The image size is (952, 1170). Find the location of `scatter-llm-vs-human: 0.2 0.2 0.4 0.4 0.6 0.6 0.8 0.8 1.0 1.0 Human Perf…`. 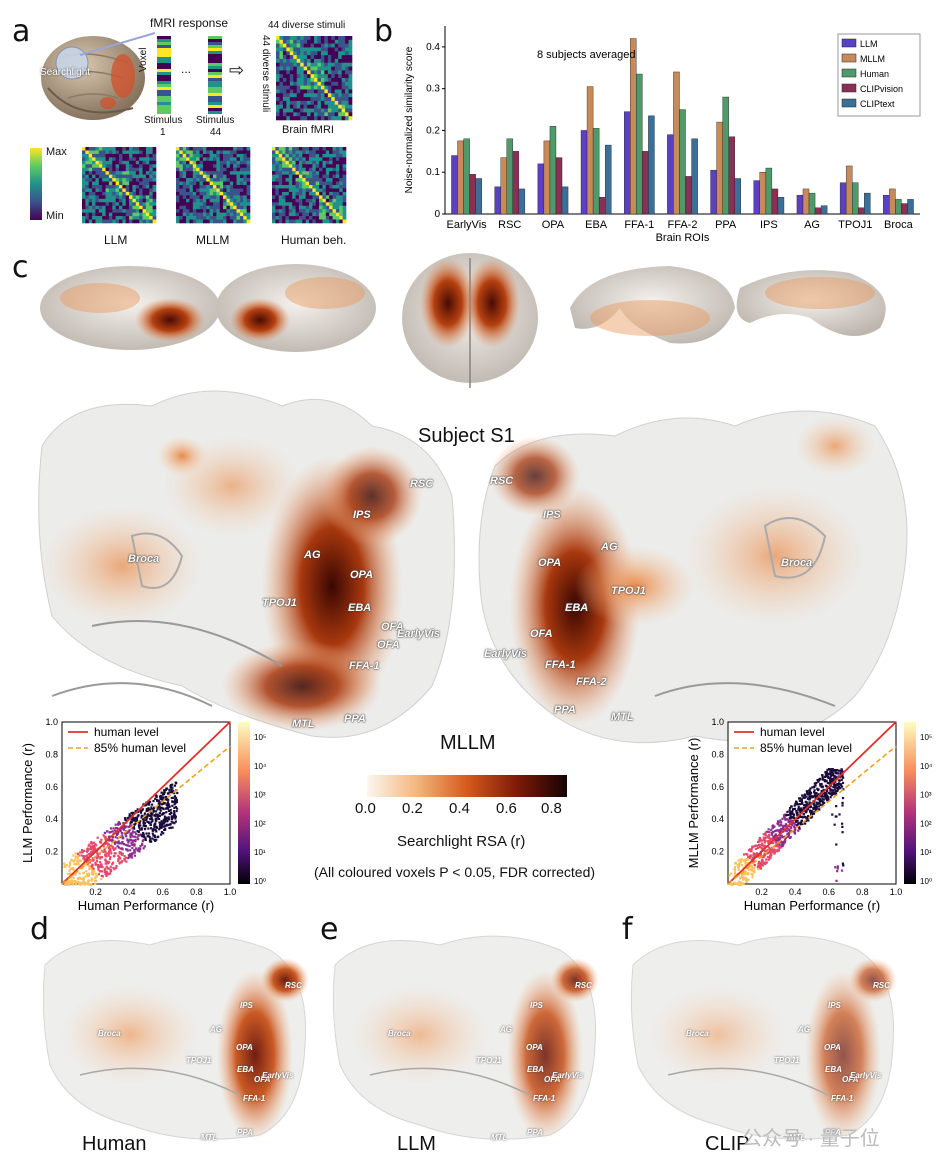

scatter-llm-vs-human: 0.2 0.2 0.4 0.4 0.6 0.6 0.8 0.8 1.0 1.0 Human Perf… is located at coordinates (143, 815).